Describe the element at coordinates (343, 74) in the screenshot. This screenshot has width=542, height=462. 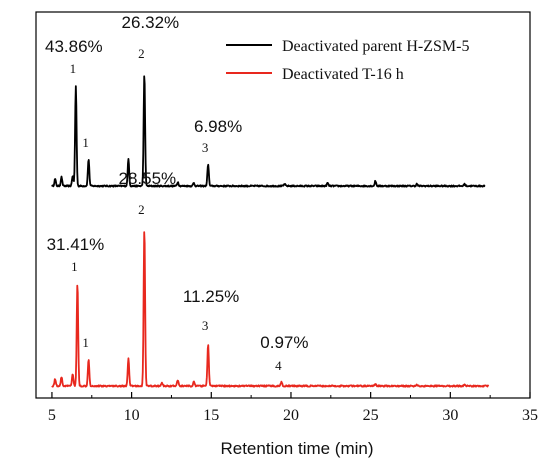
I see `legend-label-t16: Deactivated T-16 h` at that location.